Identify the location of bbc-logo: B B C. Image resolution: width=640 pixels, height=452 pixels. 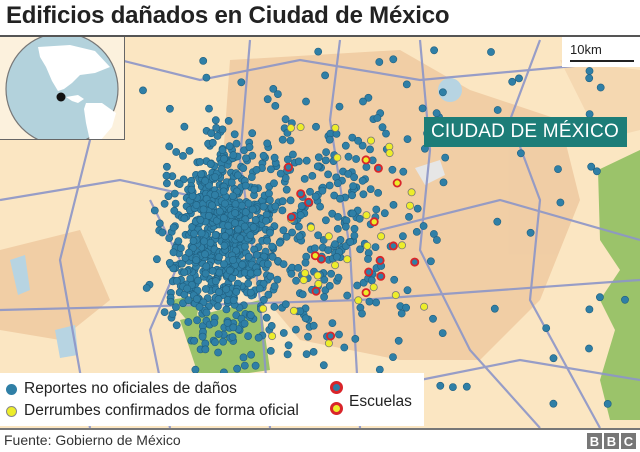
(611, 441).